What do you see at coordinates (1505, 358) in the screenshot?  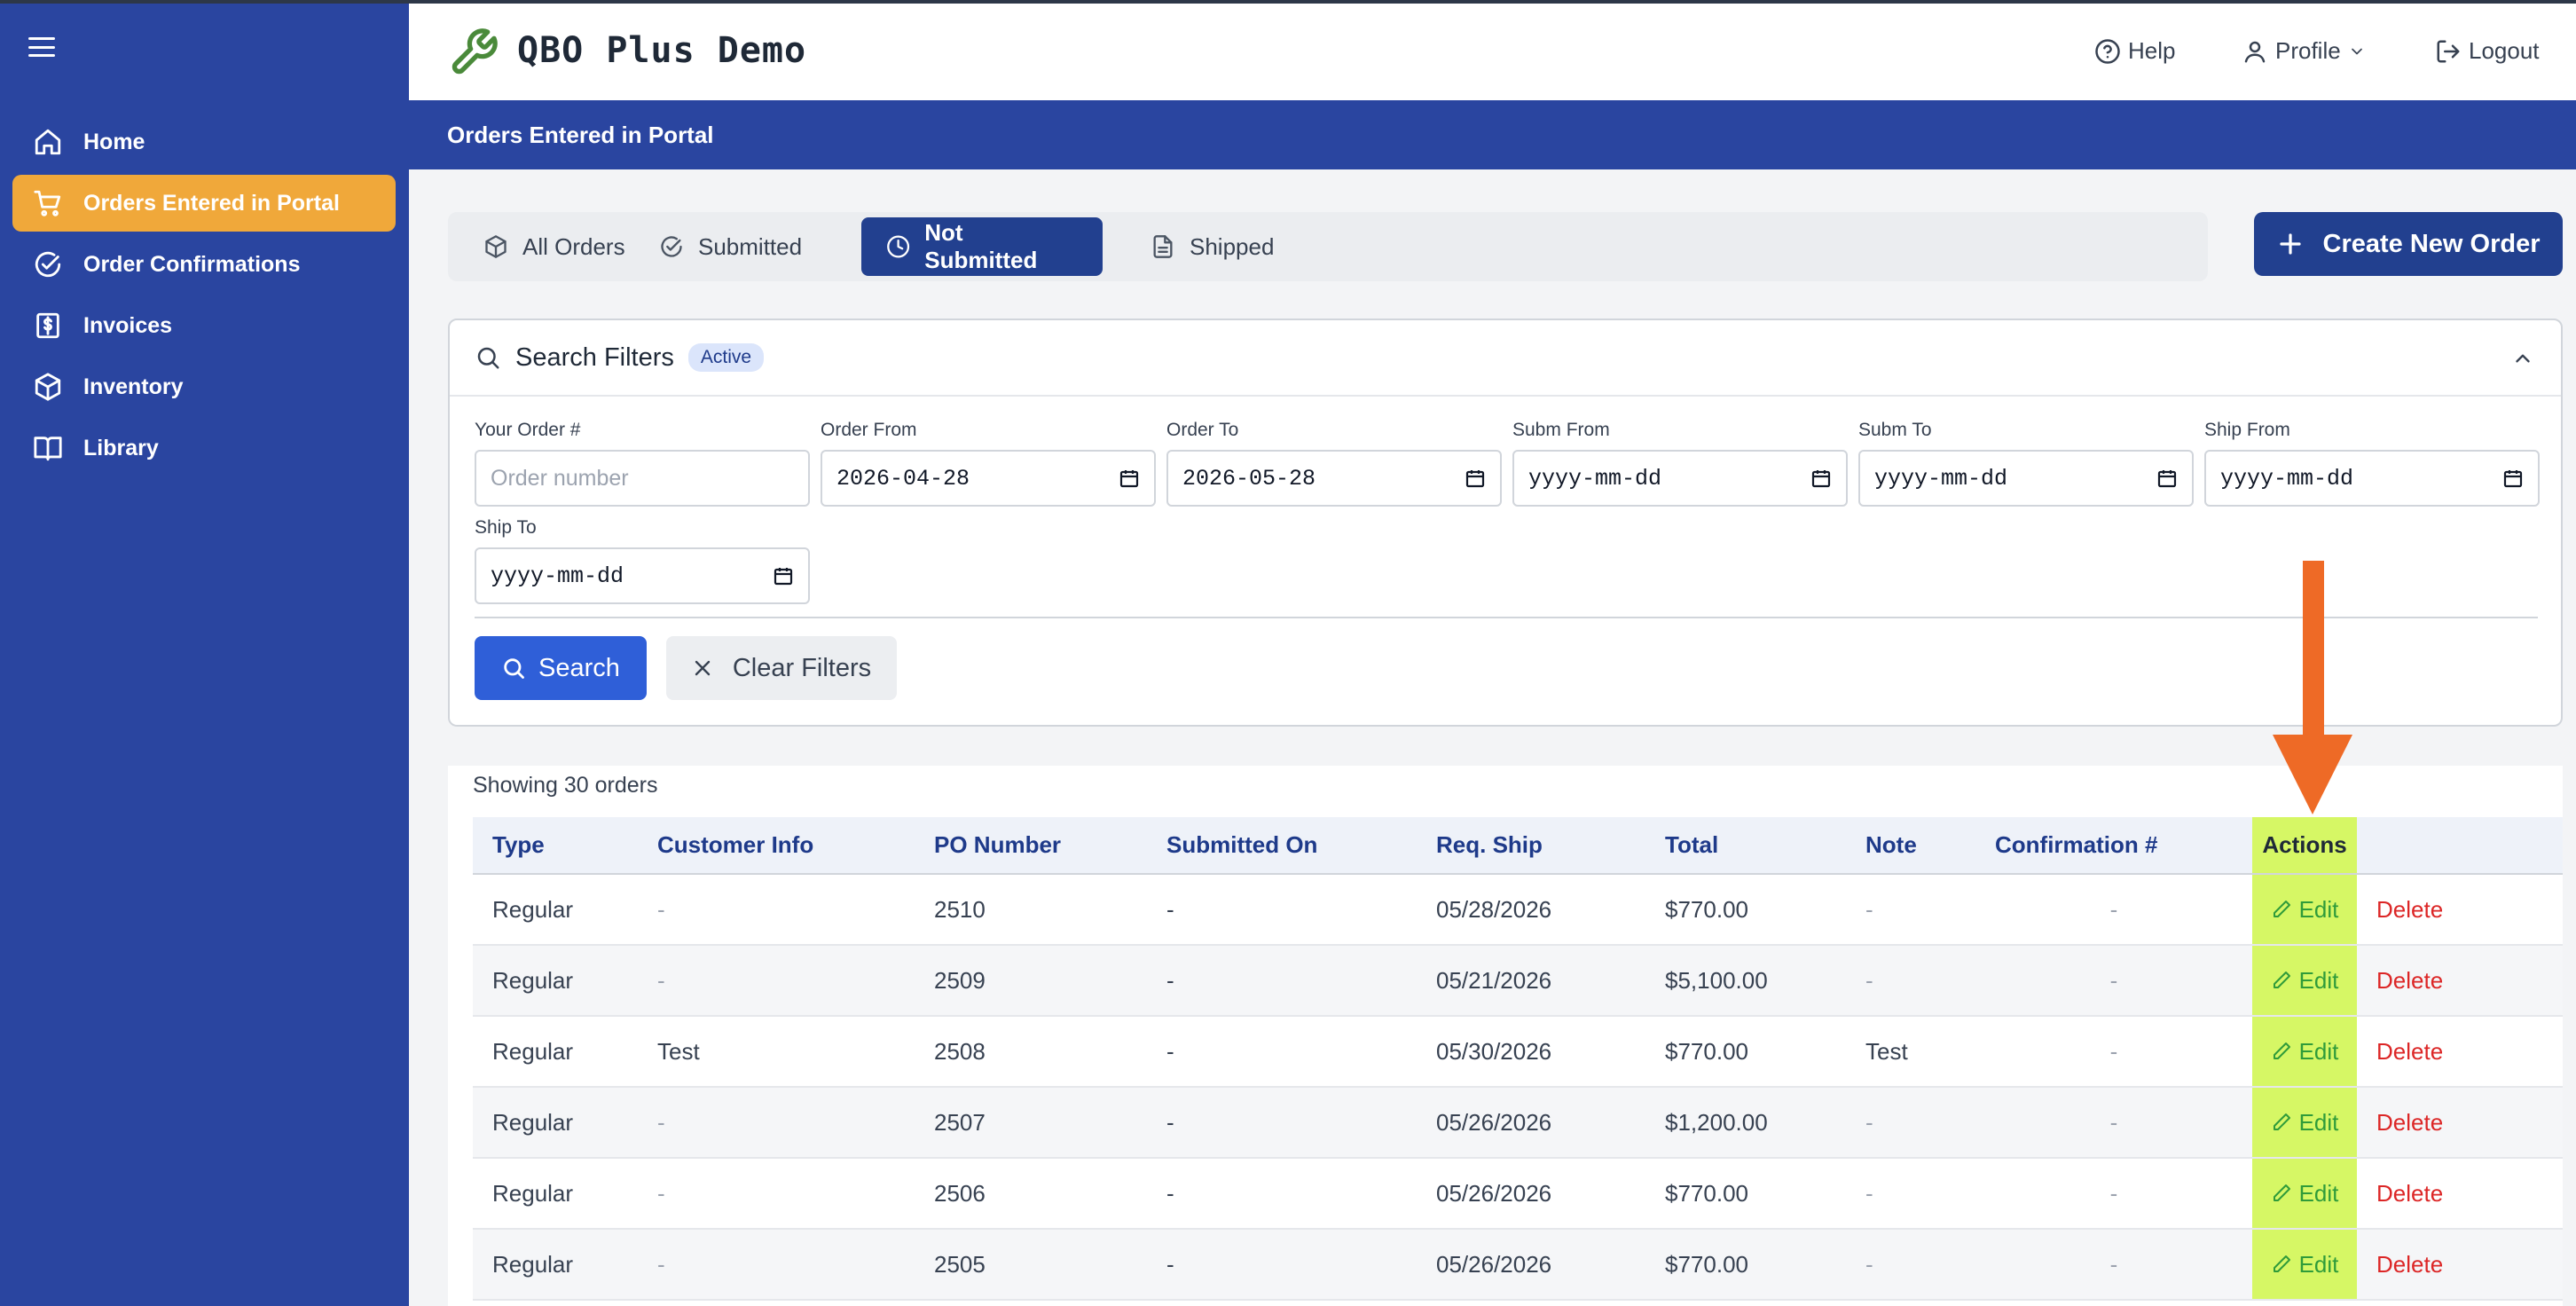 I see `search-filters-header: Search Filters Active` at bounding box center [1505, 358].